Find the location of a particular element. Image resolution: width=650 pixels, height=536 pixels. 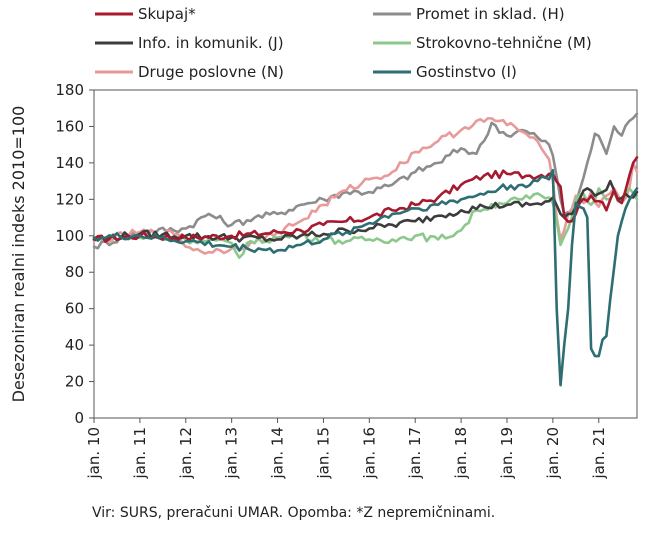

legend-label-2: Info. in komunik. (J) is located at coordinates (211, 43).